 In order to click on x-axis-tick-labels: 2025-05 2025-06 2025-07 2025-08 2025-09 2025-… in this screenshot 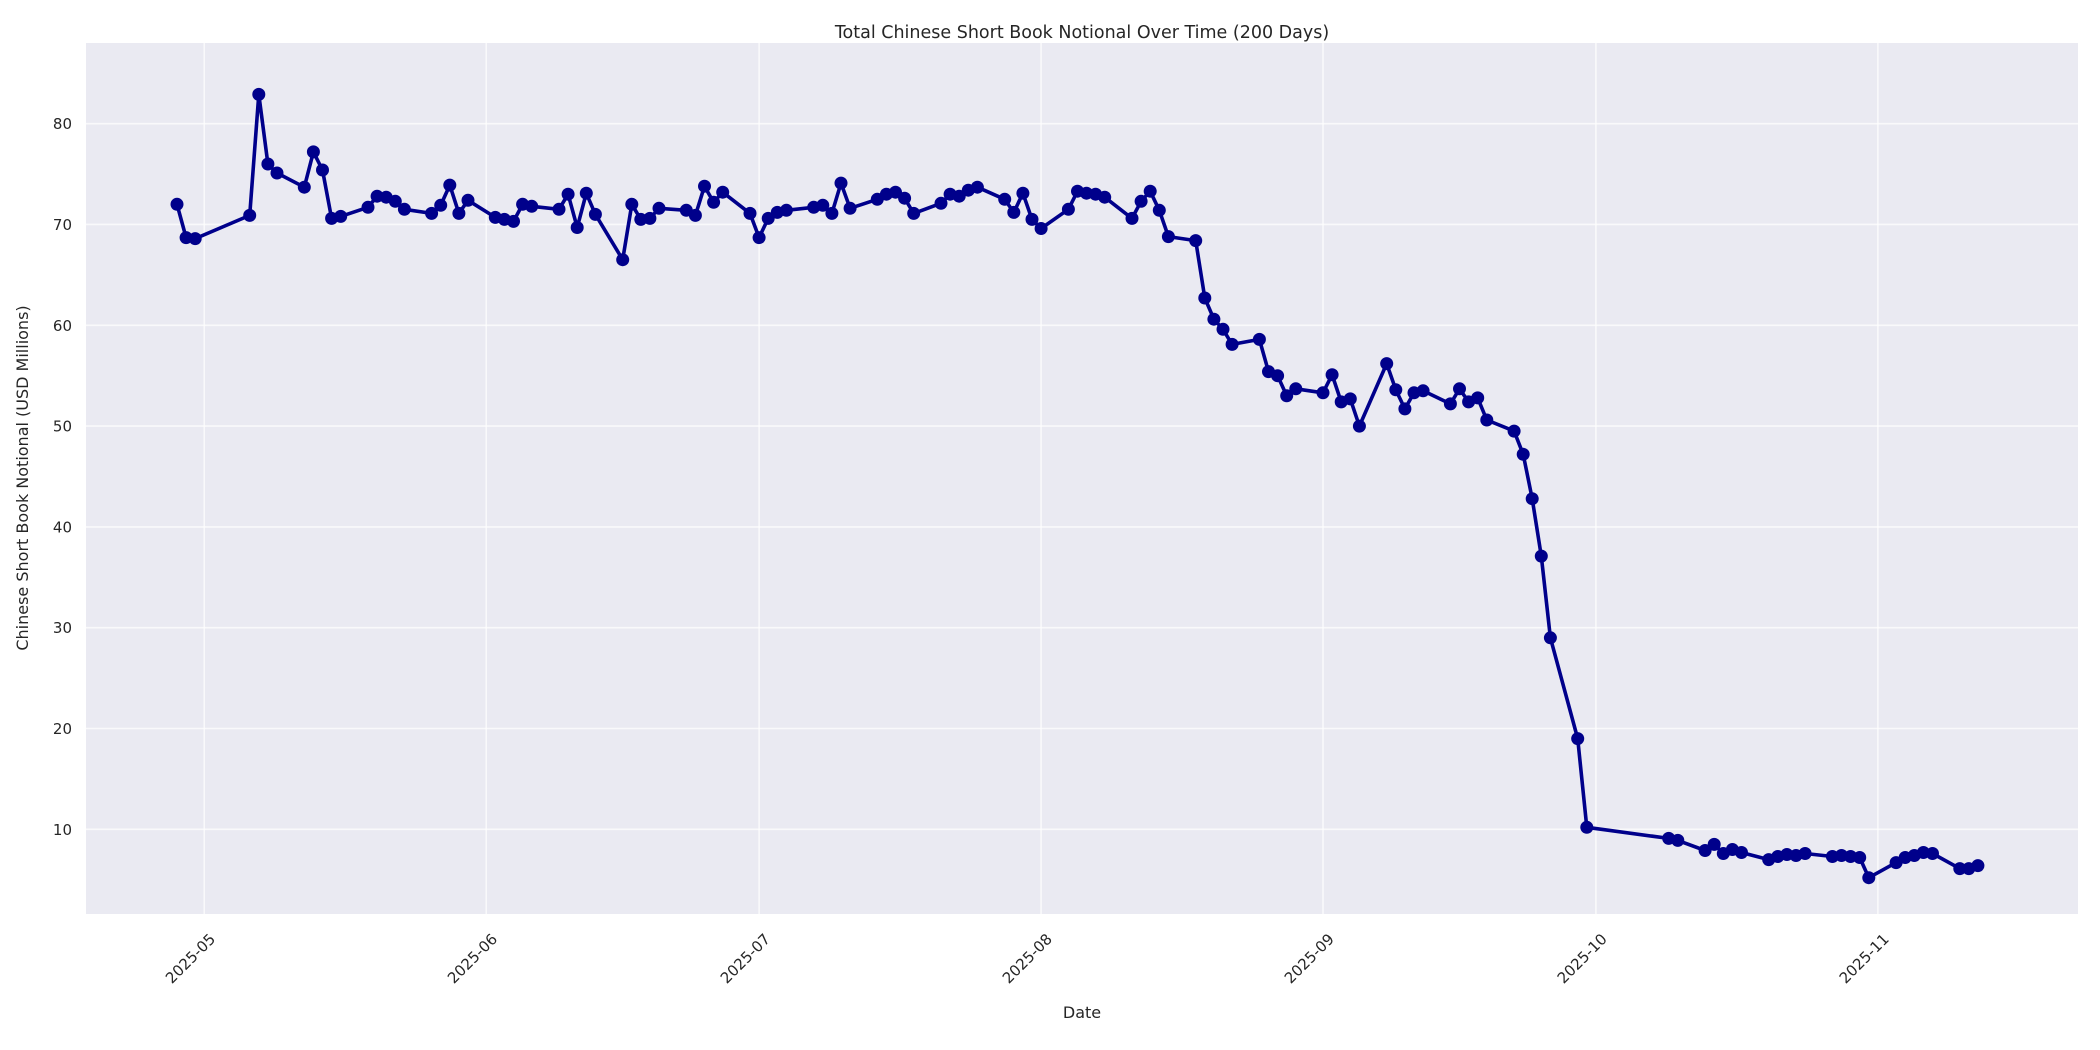, I will do `click(1027, 958)`.